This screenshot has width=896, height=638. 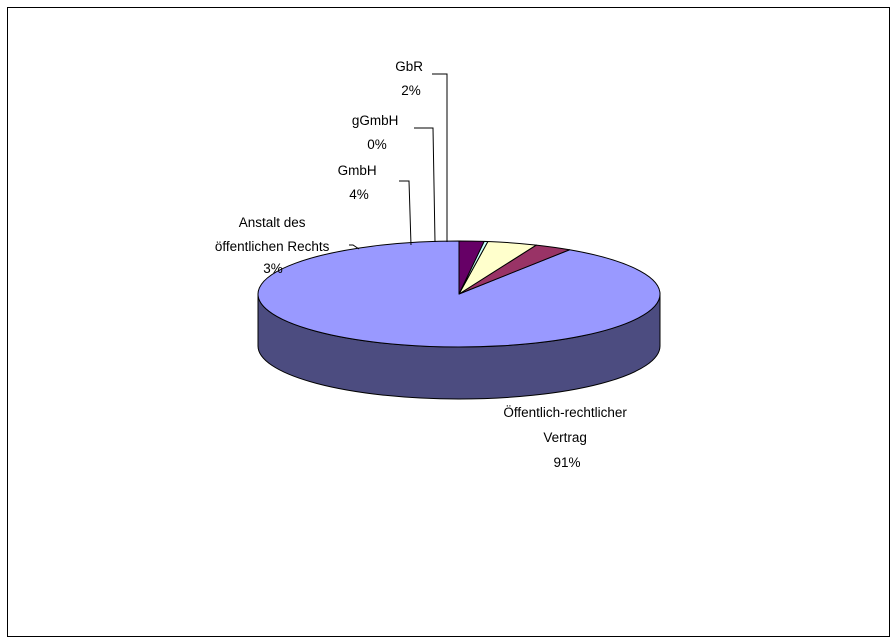 I want to click on label-line: gGmbH, so click(x=375, y=120).